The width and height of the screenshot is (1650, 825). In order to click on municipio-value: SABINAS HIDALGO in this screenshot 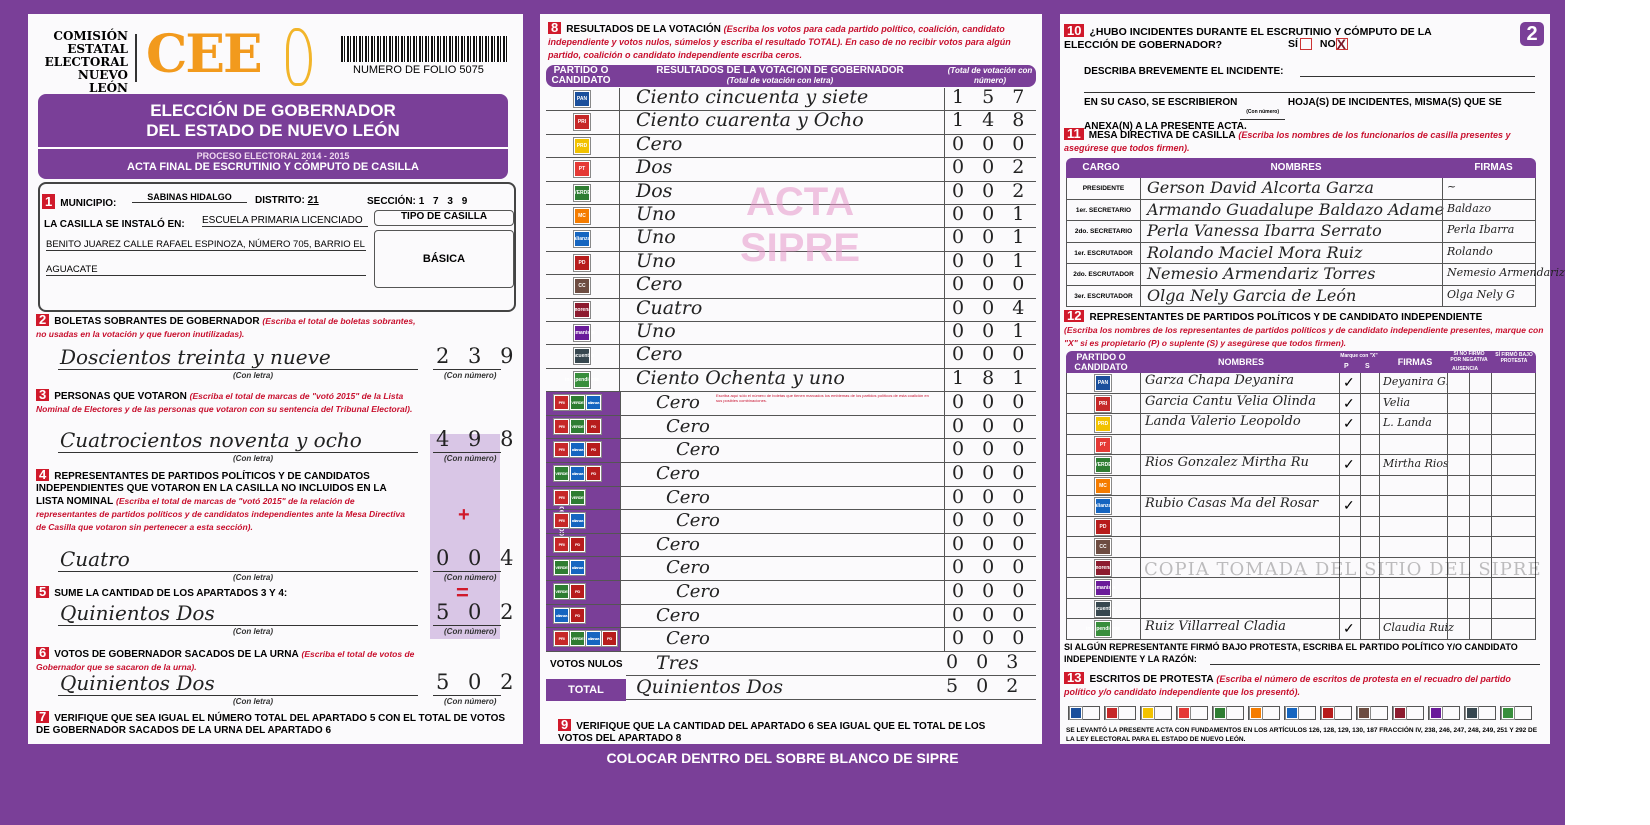, I will do `click(189, 197)`.